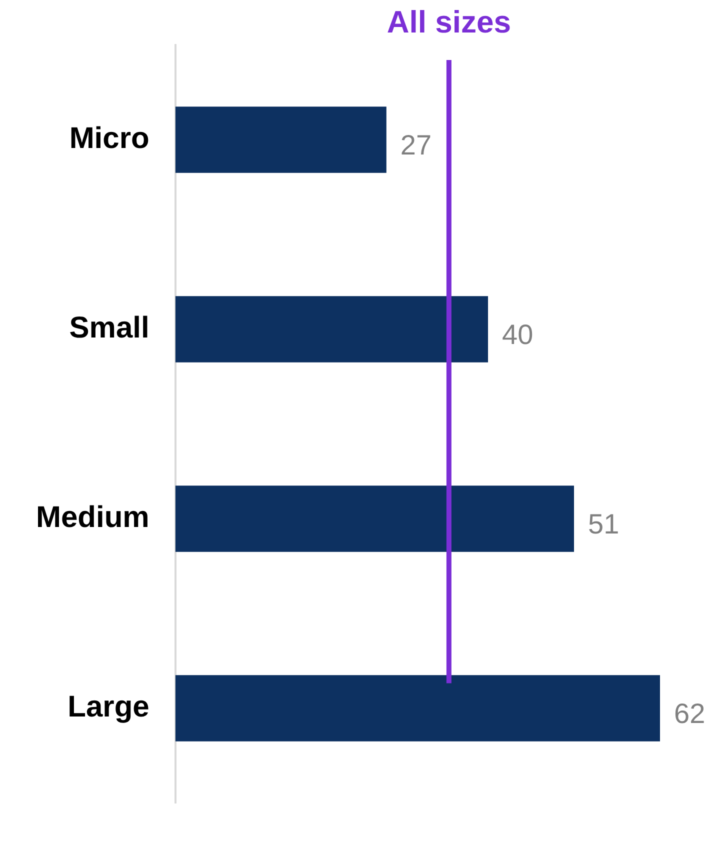 This screenshot has width=728, height=847. Describe the element at coordinates (109, 707) in the screenshot. I see `y-tick-label: Large` at that location.